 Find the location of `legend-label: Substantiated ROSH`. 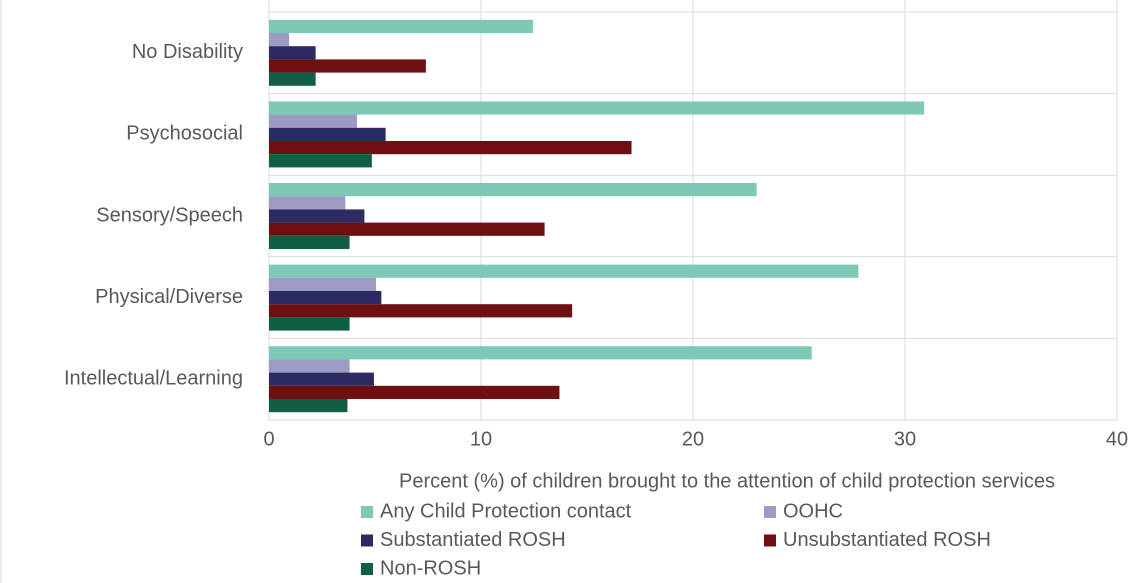

legend-label: Substantiated ROSH is located at coordinates (473, 540).